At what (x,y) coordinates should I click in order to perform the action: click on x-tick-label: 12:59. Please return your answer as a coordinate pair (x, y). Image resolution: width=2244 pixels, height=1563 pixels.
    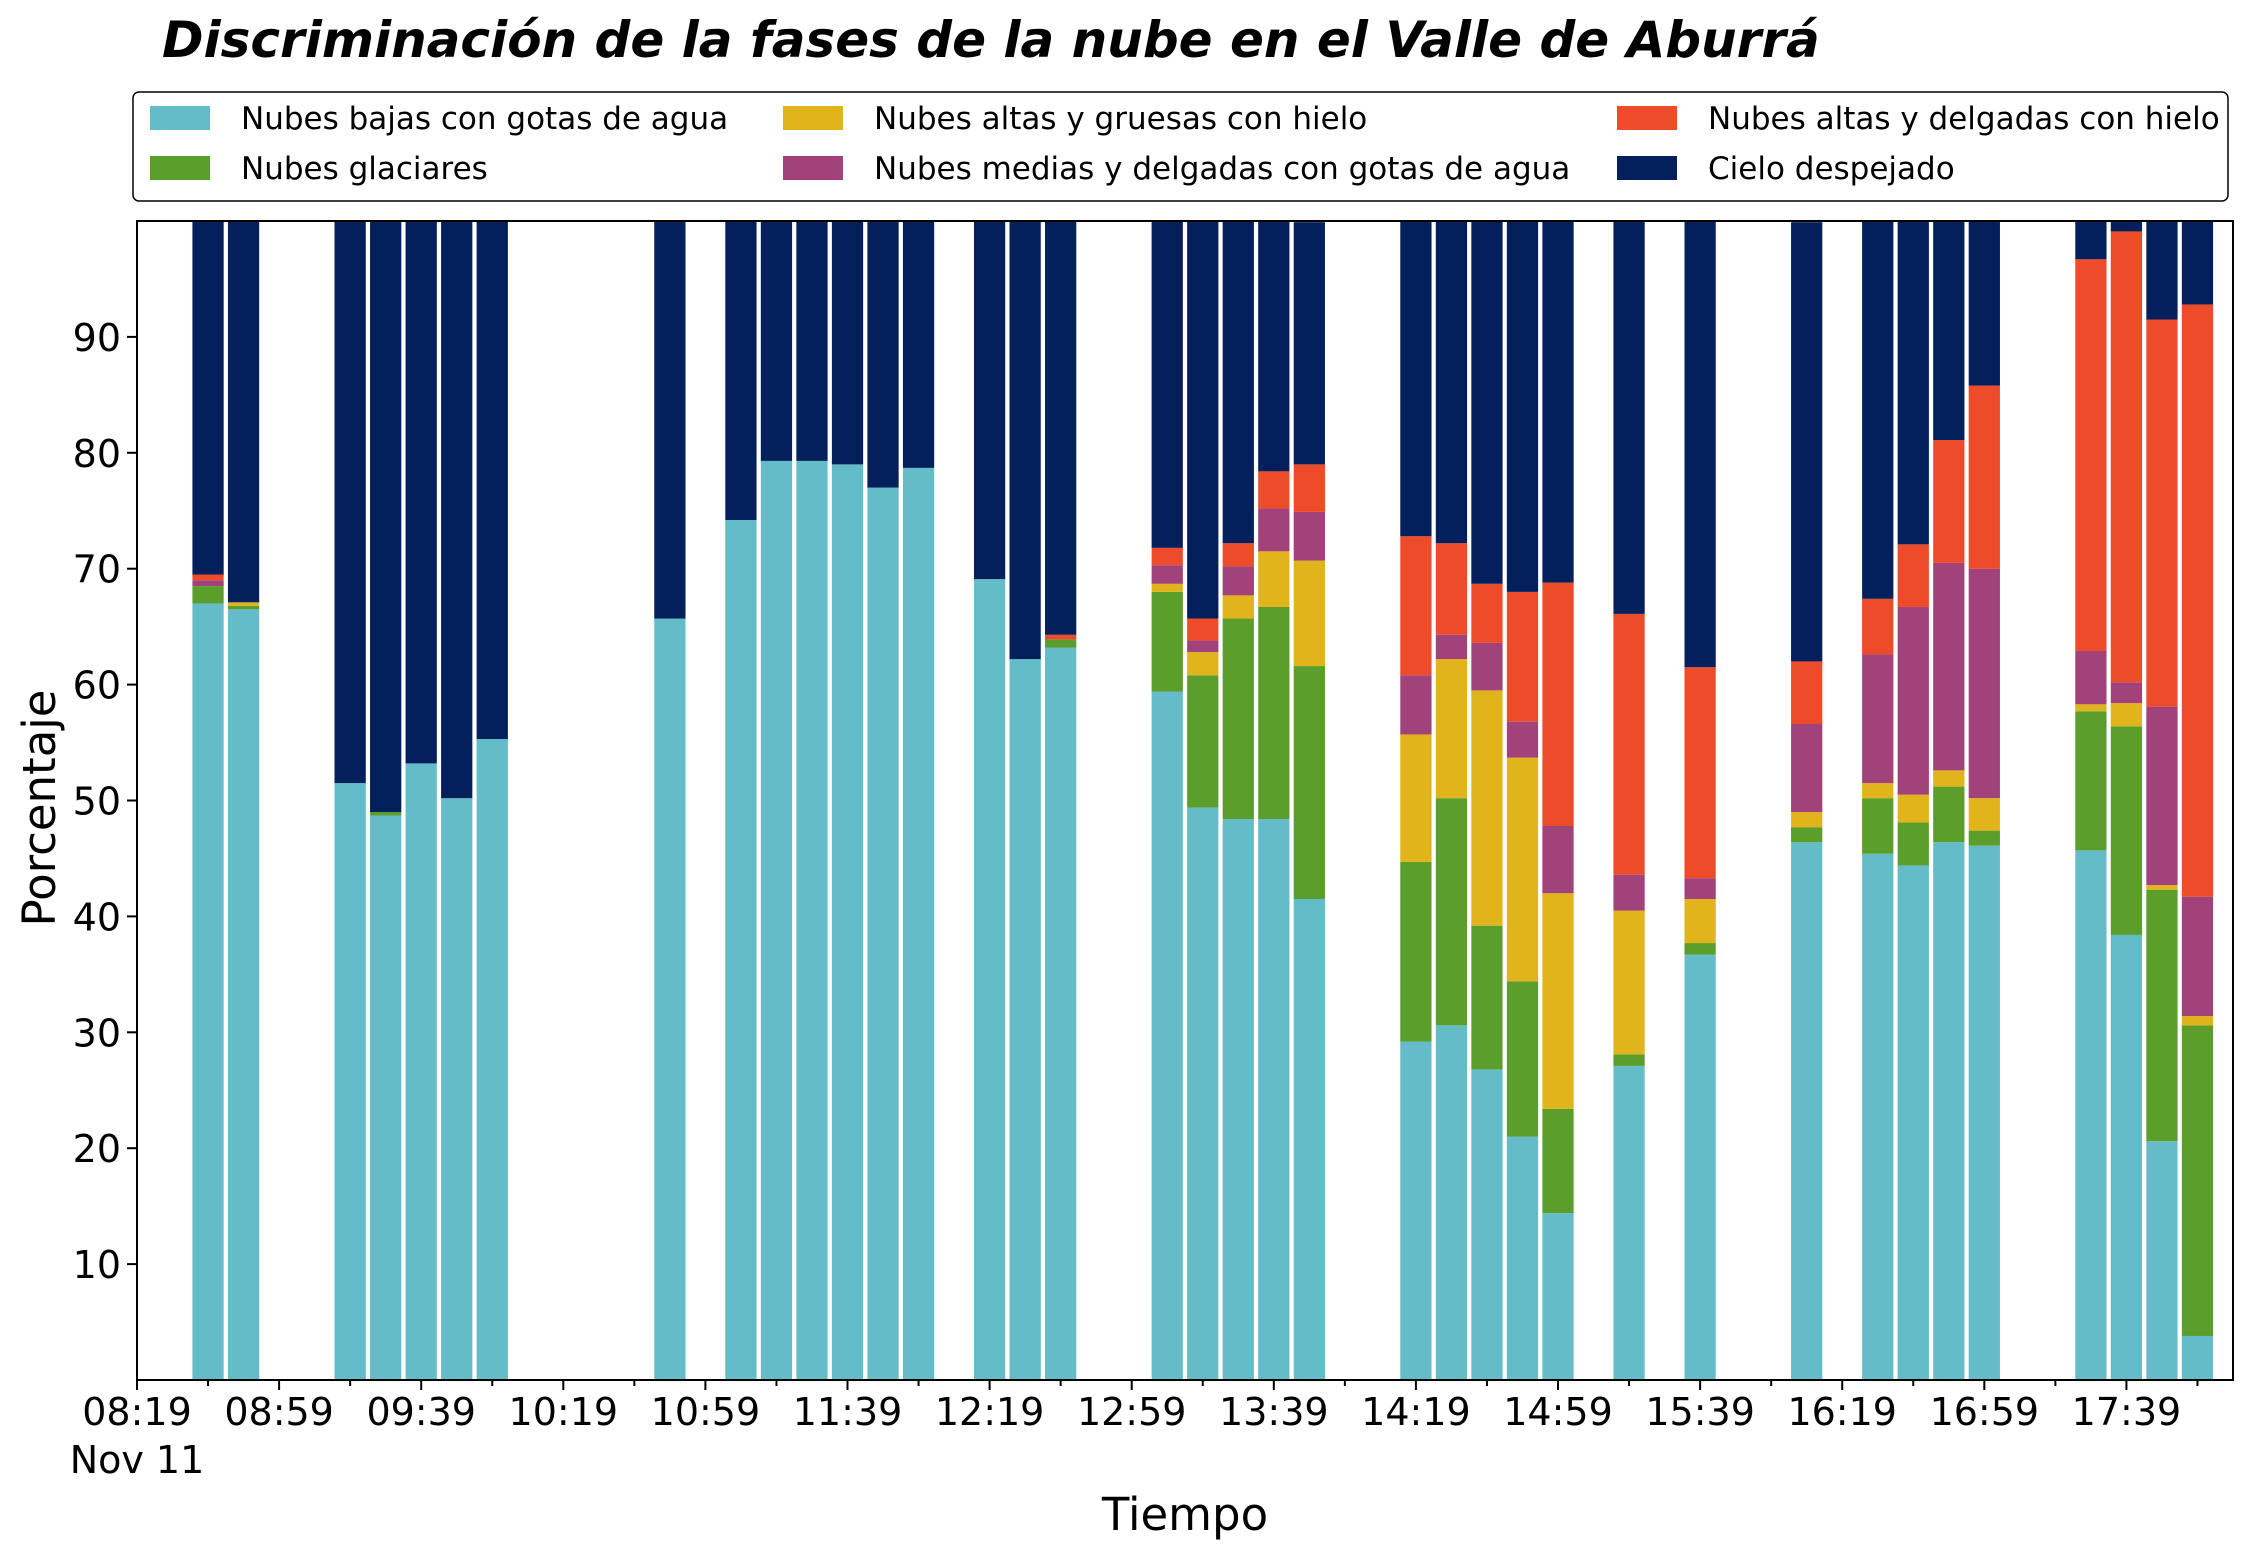
    Looking at the image, I should click on (1132, 1412).